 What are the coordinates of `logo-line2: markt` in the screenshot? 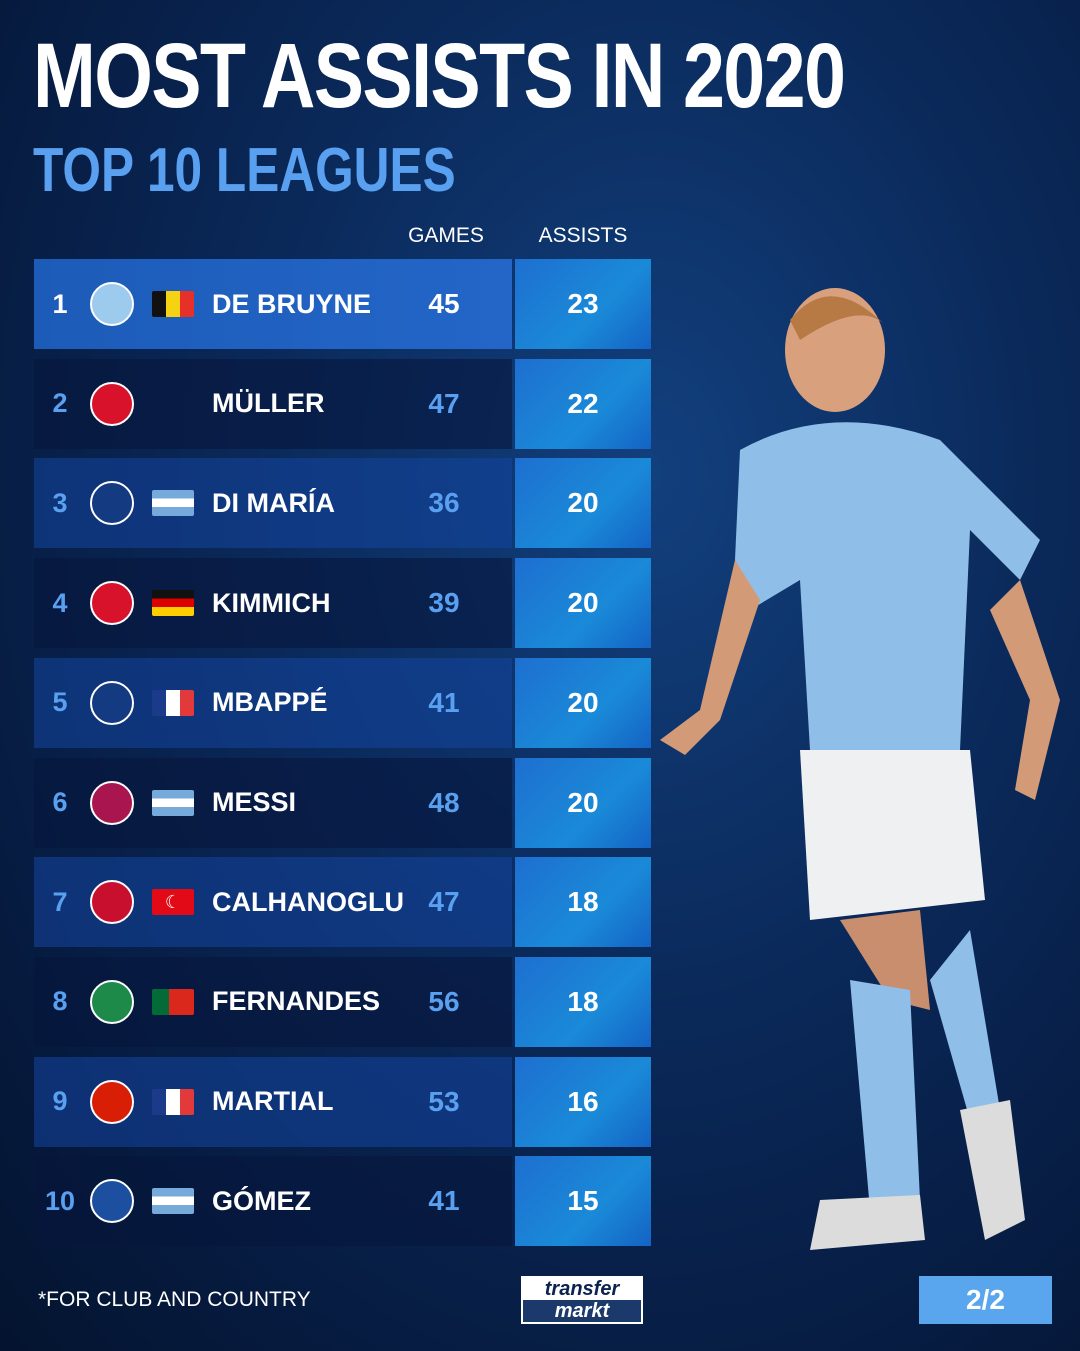 It's located at (582, 1311).